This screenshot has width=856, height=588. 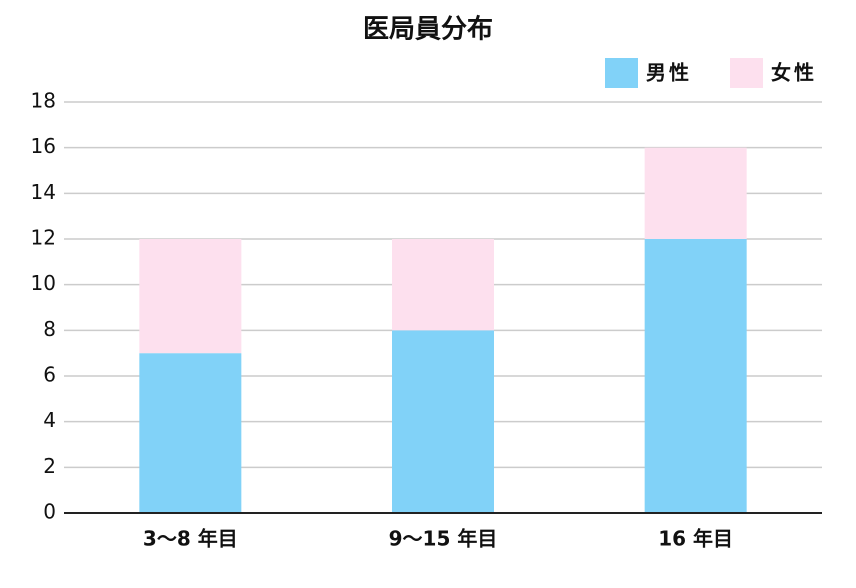 I want to click on y-tick-label: 12, so click(x=43, y=238).